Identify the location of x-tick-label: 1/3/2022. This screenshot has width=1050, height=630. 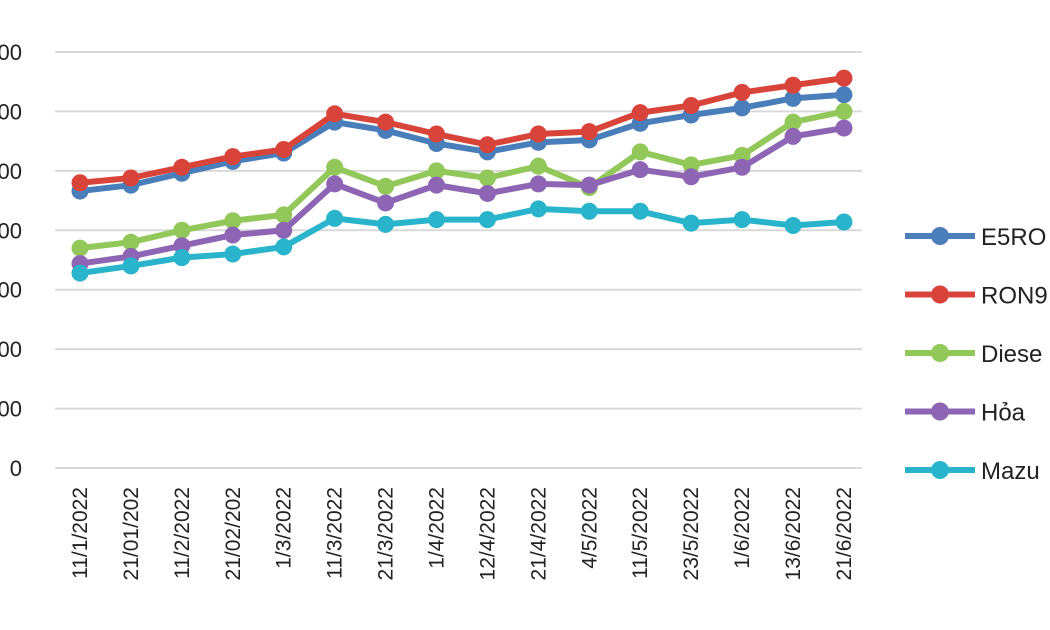
(284, 528).